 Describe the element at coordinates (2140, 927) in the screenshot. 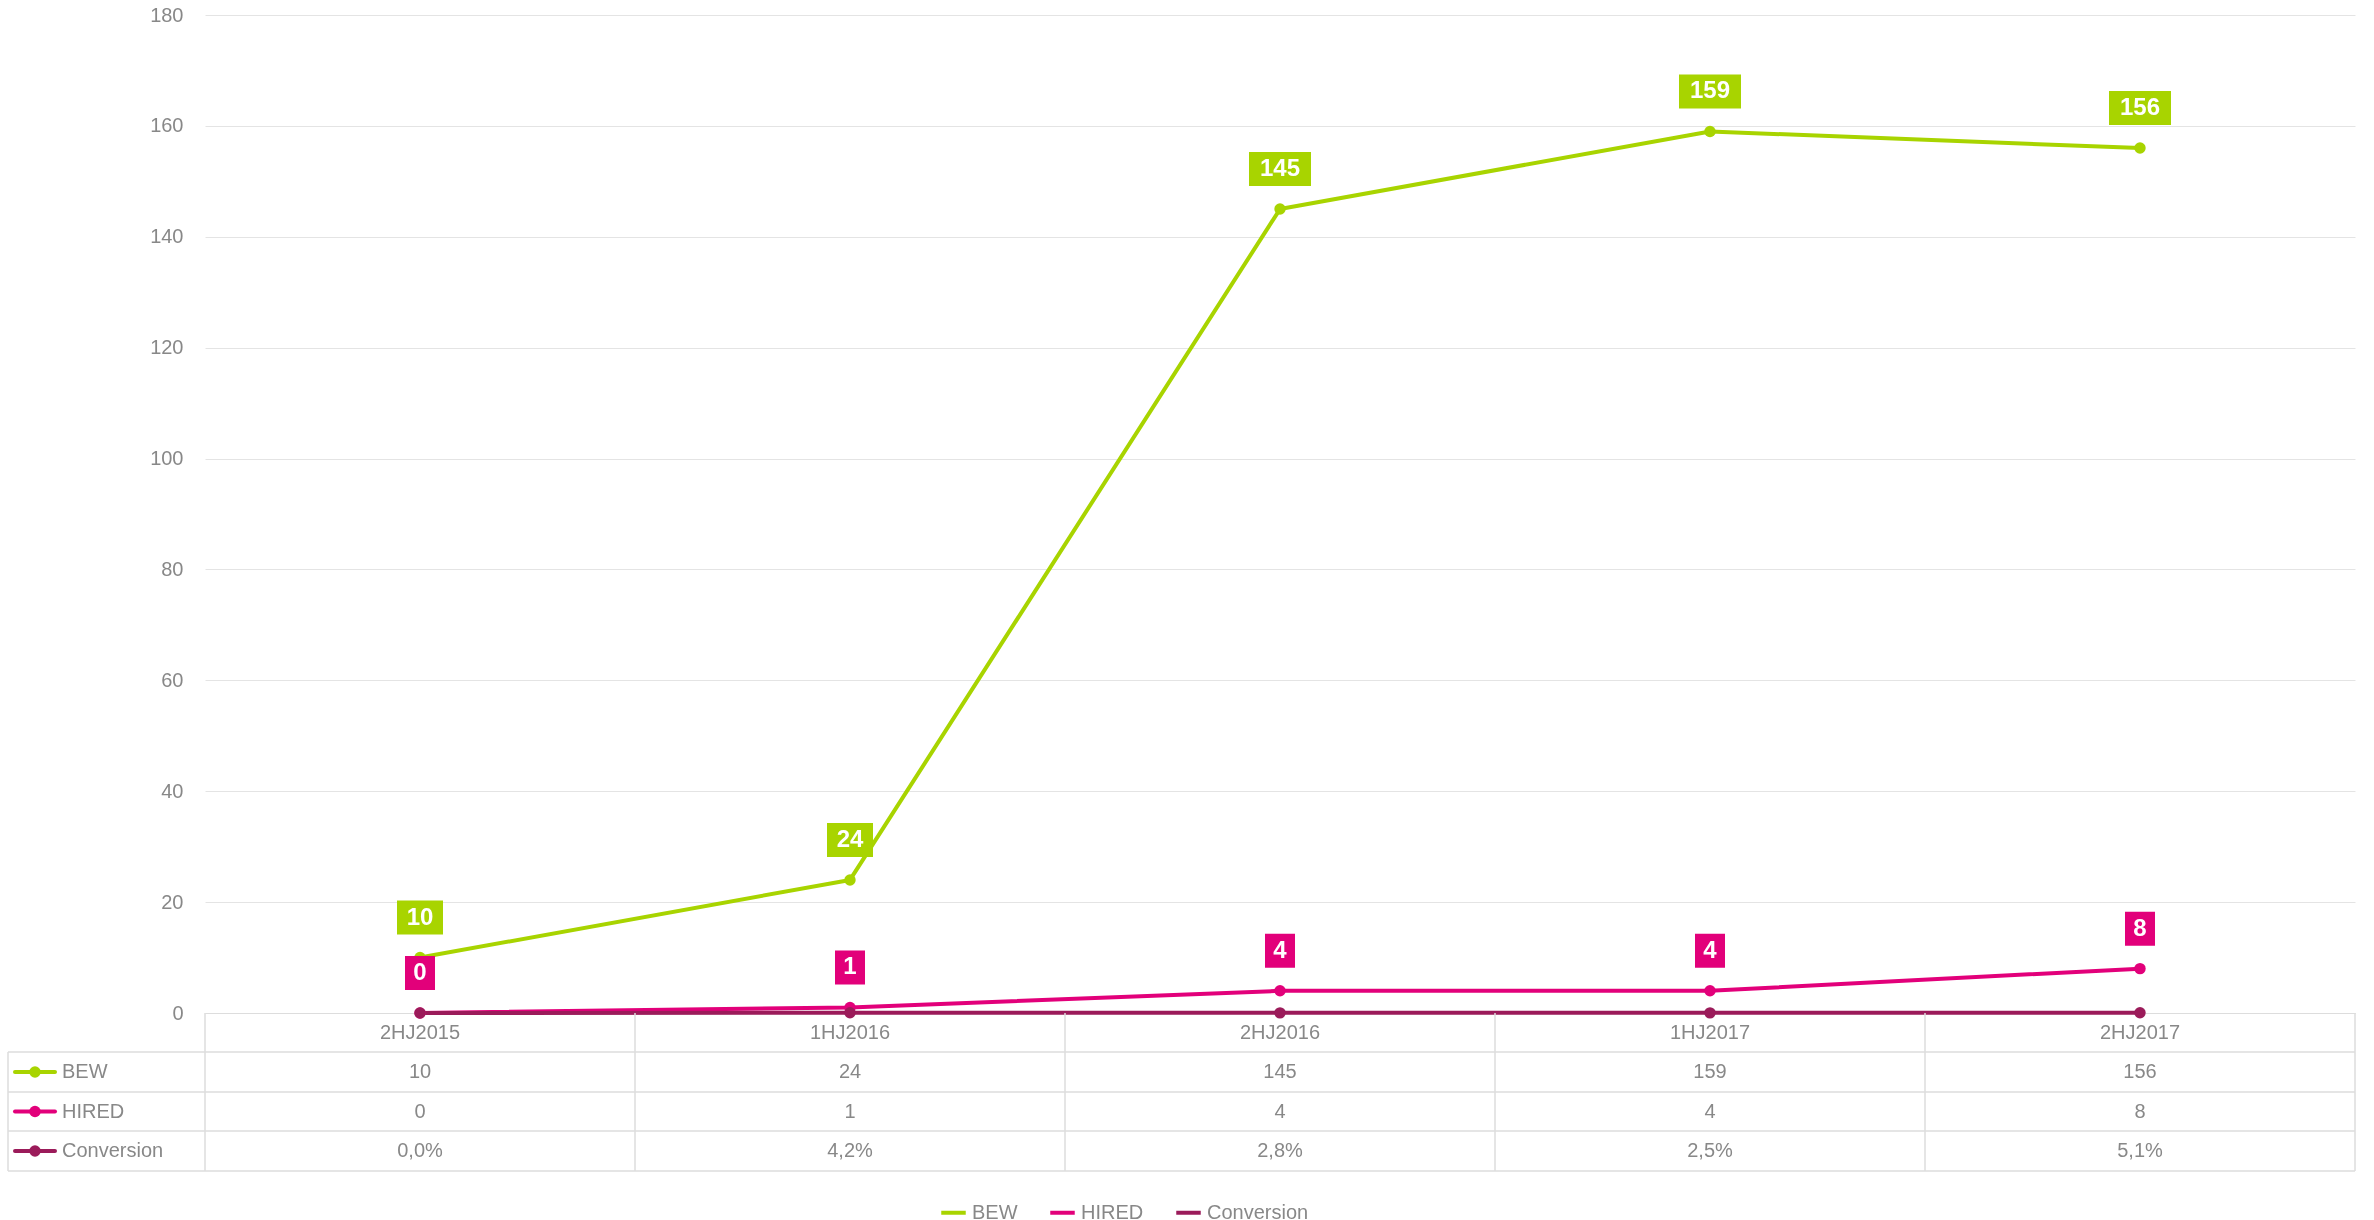

I see `text: 8` at that location.